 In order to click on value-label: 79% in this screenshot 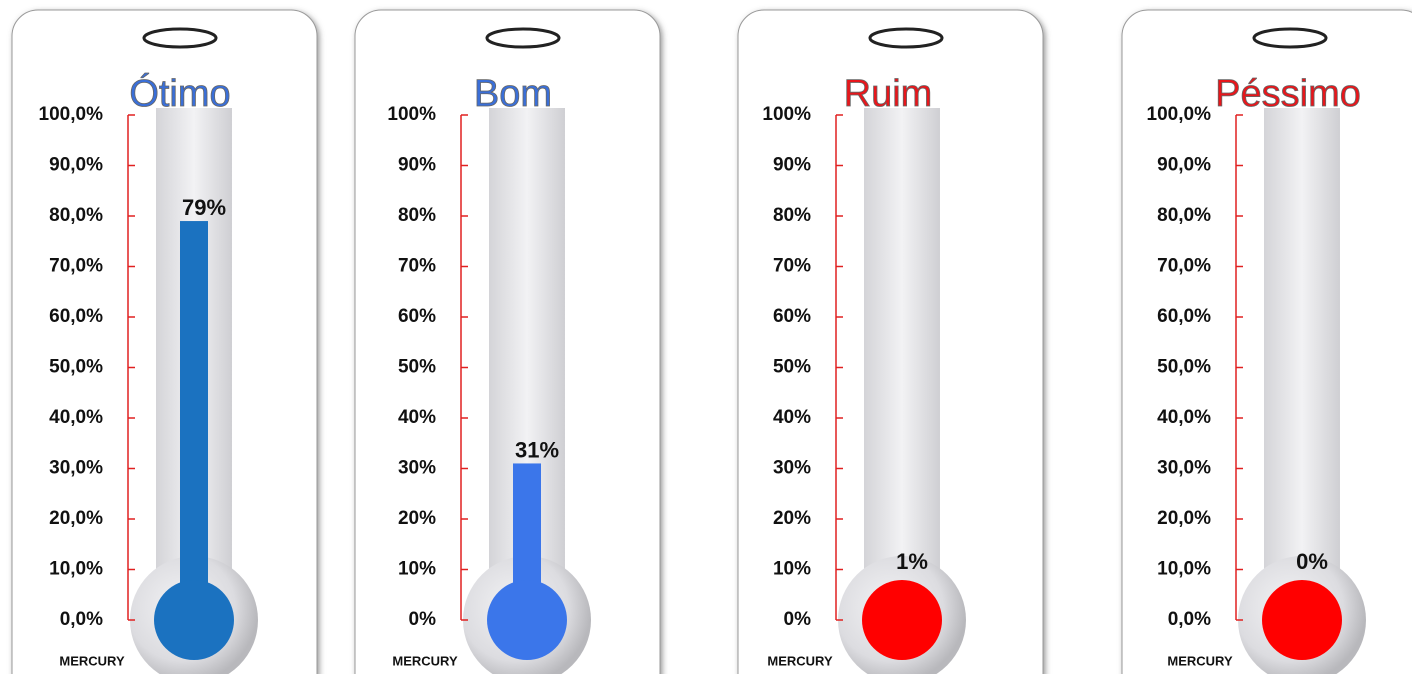, I will do `click(204, 207)`.